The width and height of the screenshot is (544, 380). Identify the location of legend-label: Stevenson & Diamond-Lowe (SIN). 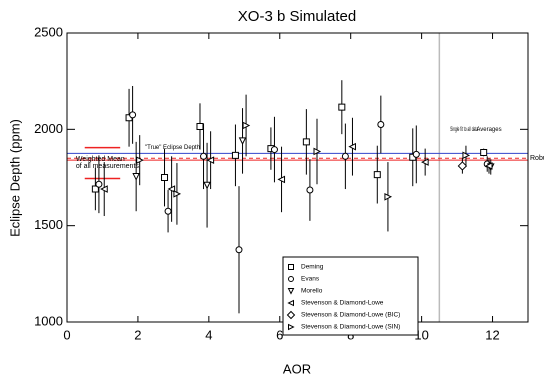
(350, 327).